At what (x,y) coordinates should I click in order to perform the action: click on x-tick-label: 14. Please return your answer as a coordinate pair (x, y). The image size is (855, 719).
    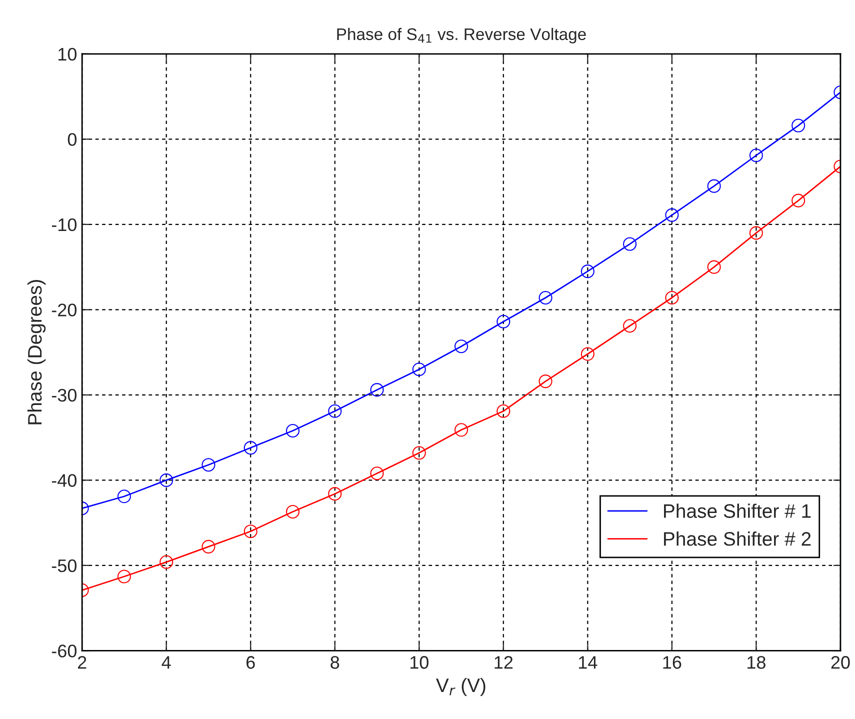
    Looking at the image, I should click on (588, 662).